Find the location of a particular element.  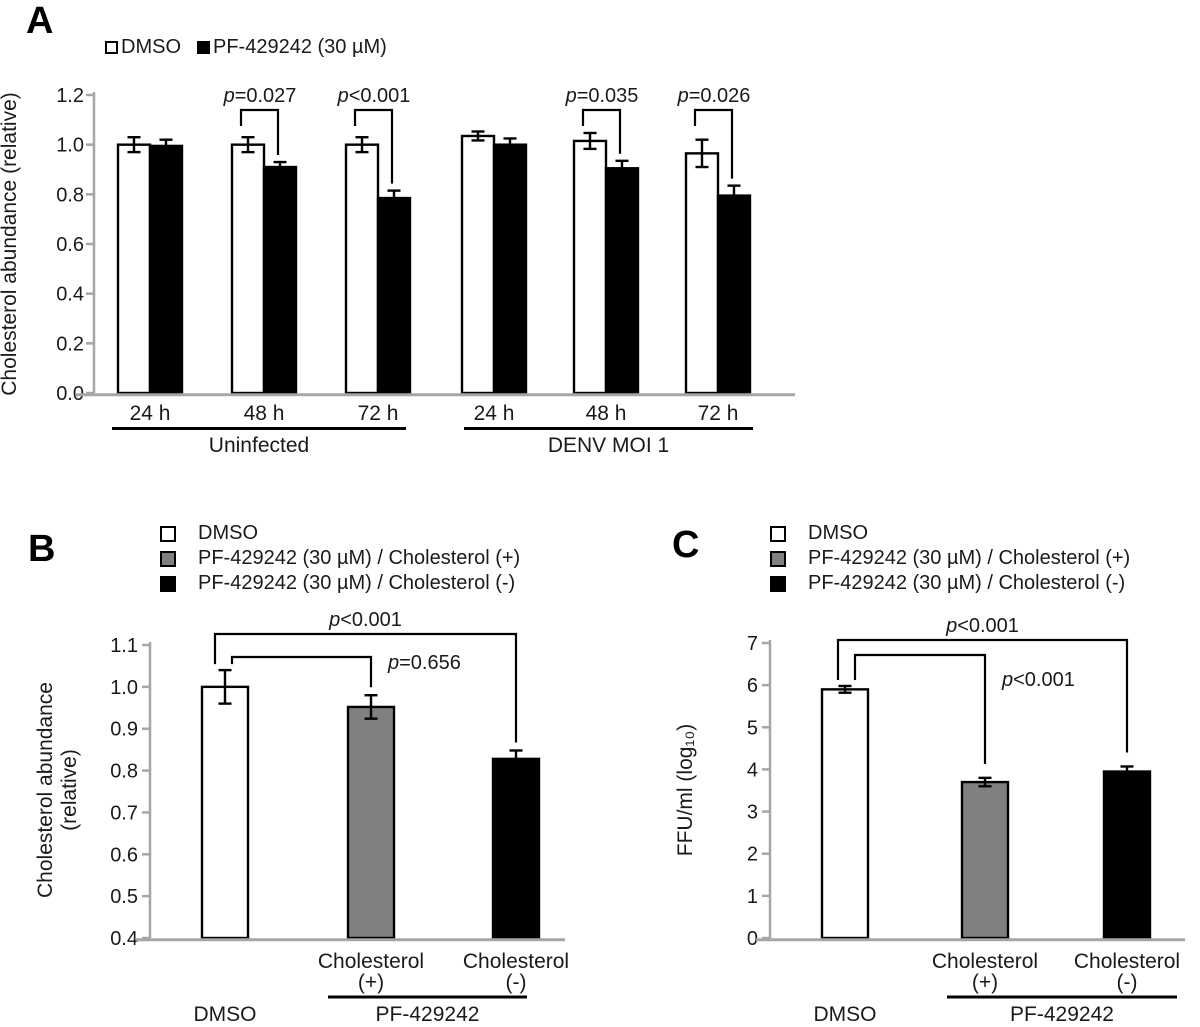

y-tick-label: 0.2 is located at coordinates (70, 344).